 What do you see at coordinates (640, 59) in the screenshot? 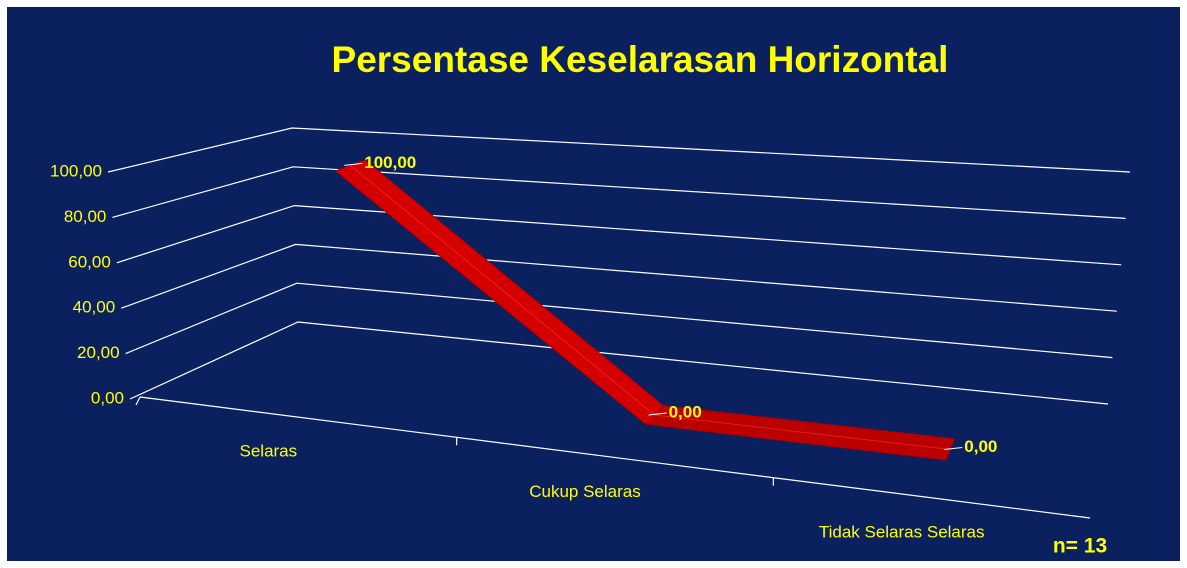
I see `chart-title: Persentase Keselarasan Horizontal` at bounding box center [640, 59].